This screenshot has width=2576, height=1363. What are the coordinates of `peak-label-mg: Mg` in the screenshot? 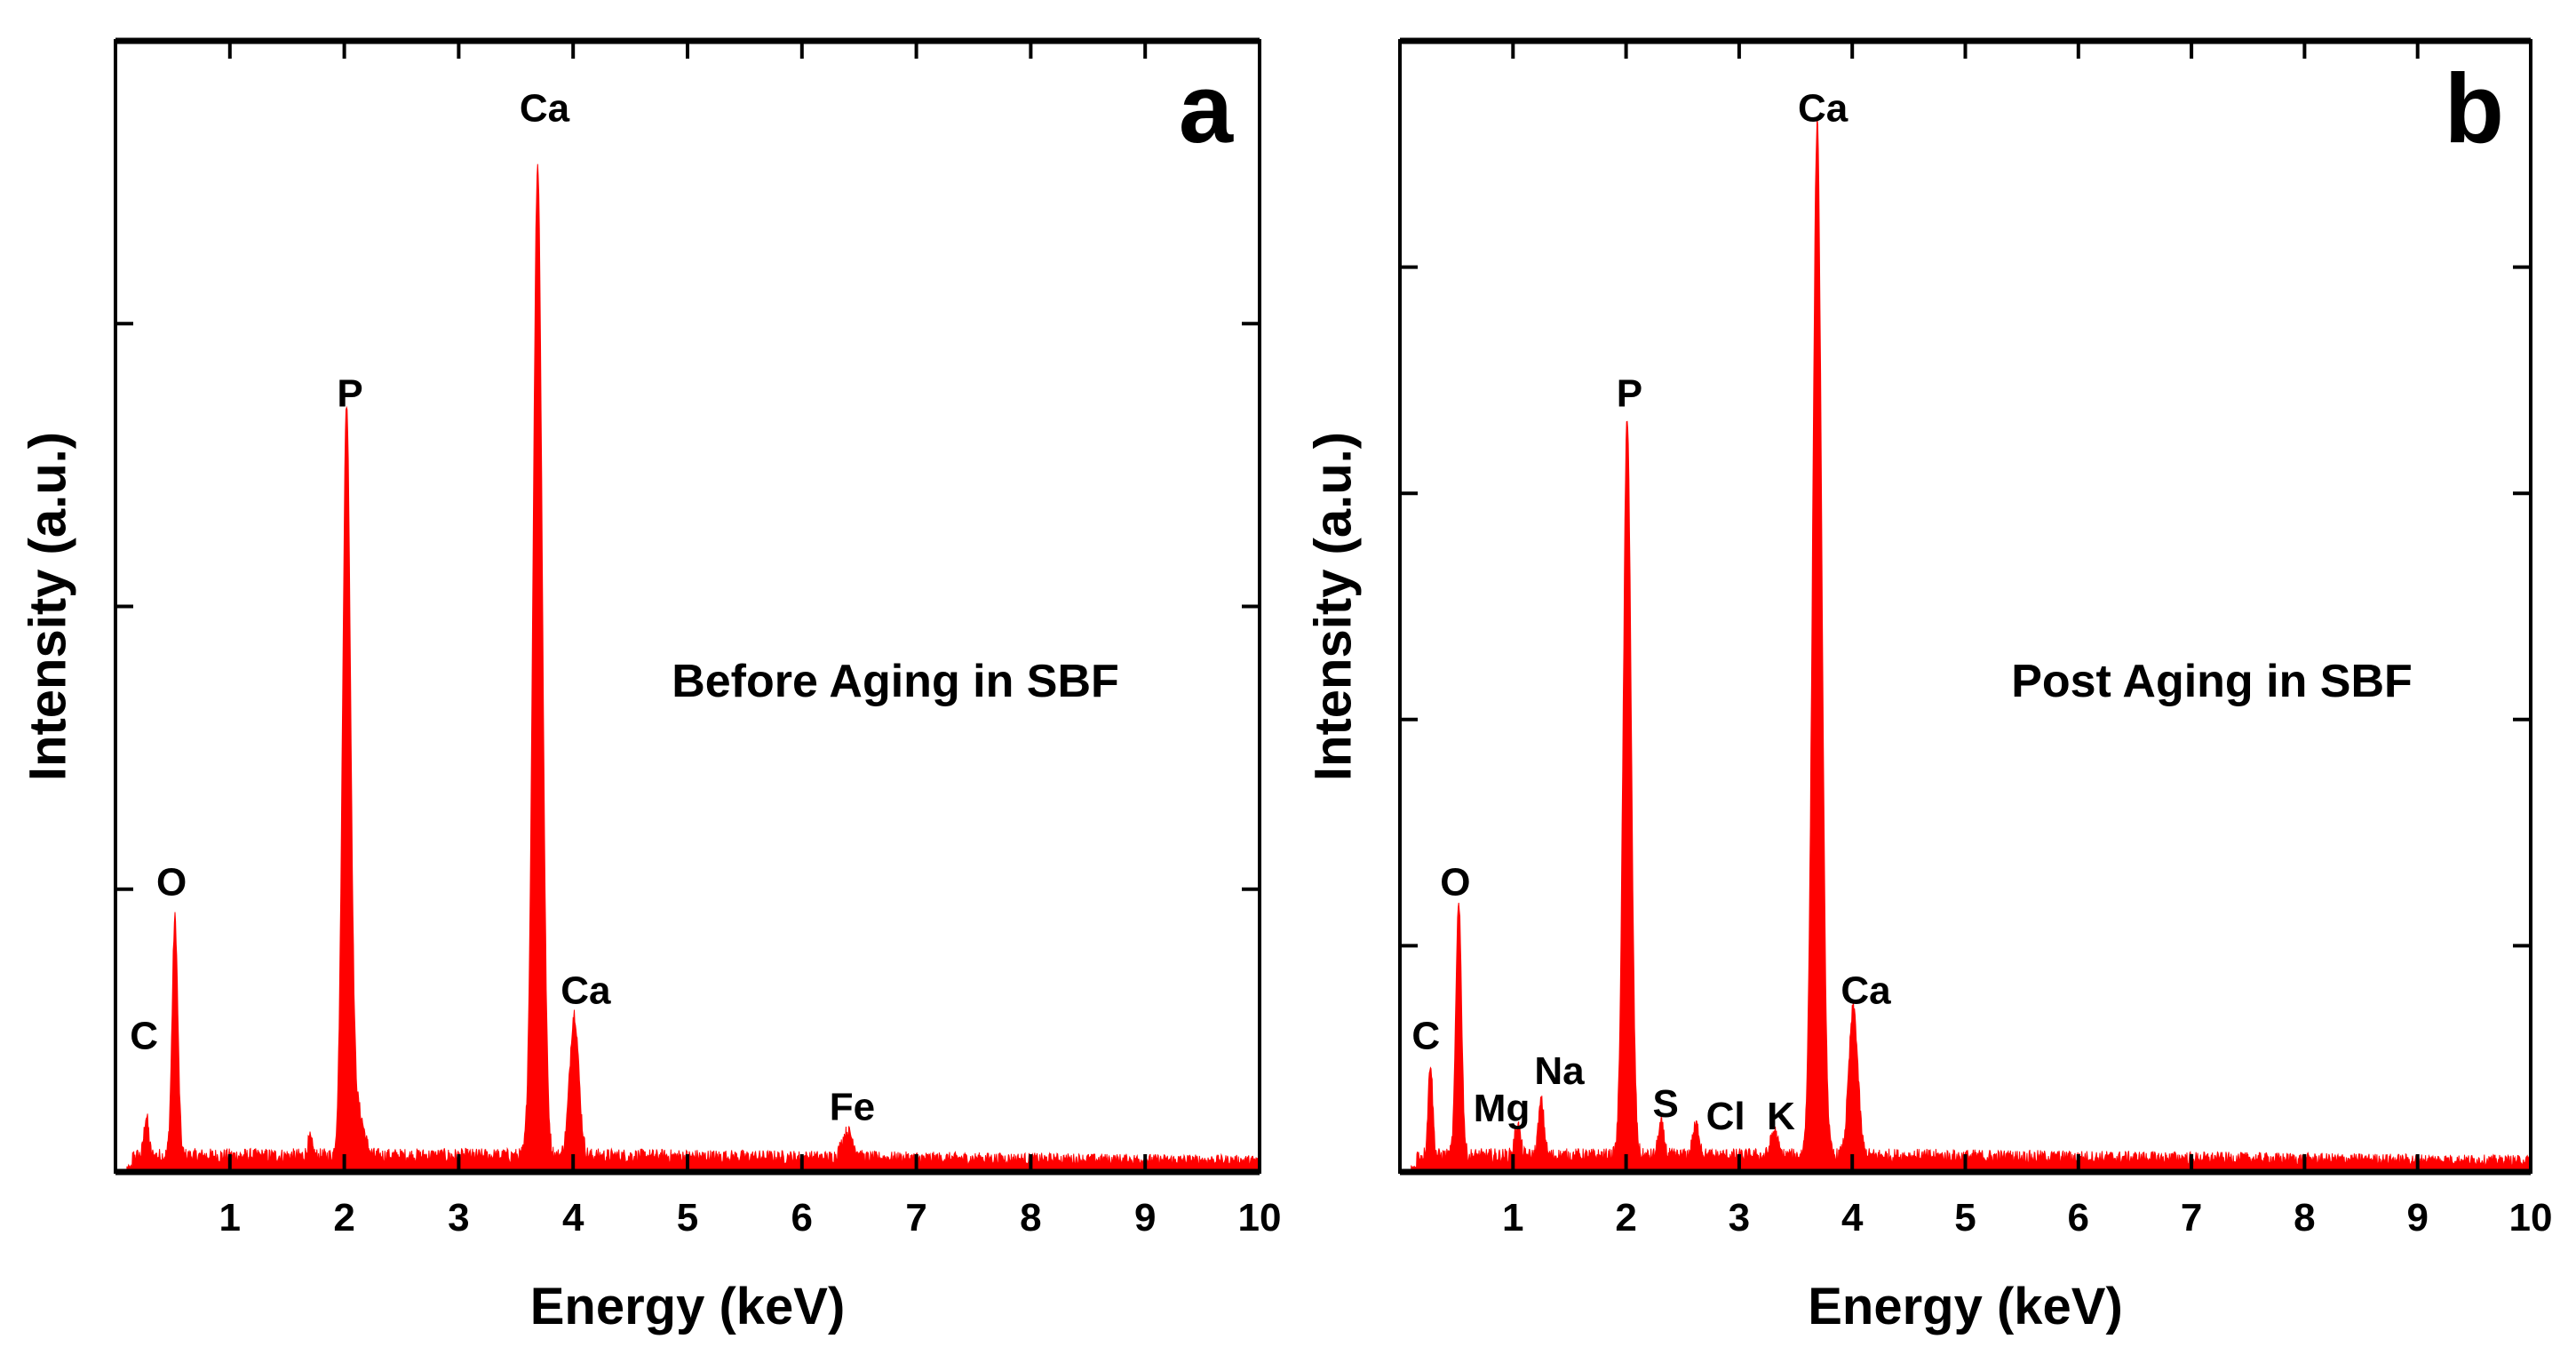 It's located at (1502, 1109).